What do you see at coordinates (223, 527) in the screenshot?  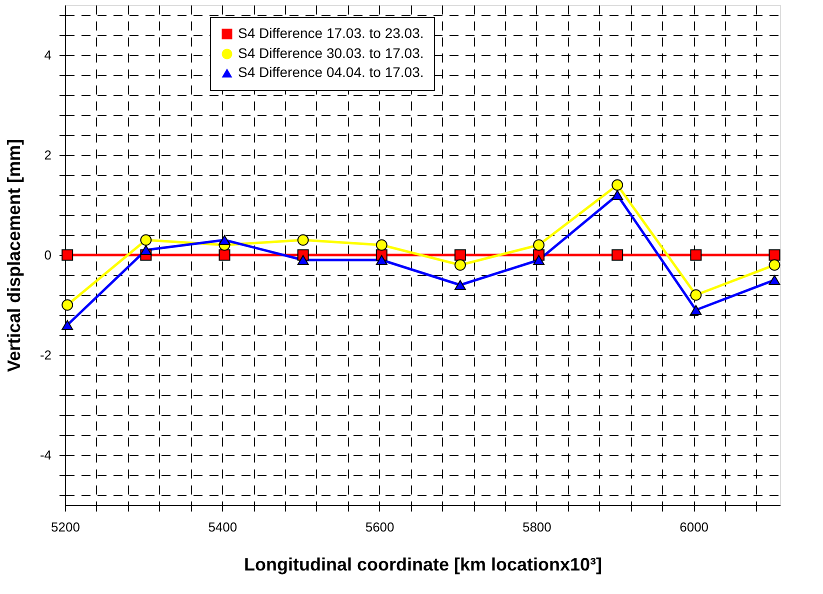 I see `x-tick-label: 5400` at bounding box center [223, 527].